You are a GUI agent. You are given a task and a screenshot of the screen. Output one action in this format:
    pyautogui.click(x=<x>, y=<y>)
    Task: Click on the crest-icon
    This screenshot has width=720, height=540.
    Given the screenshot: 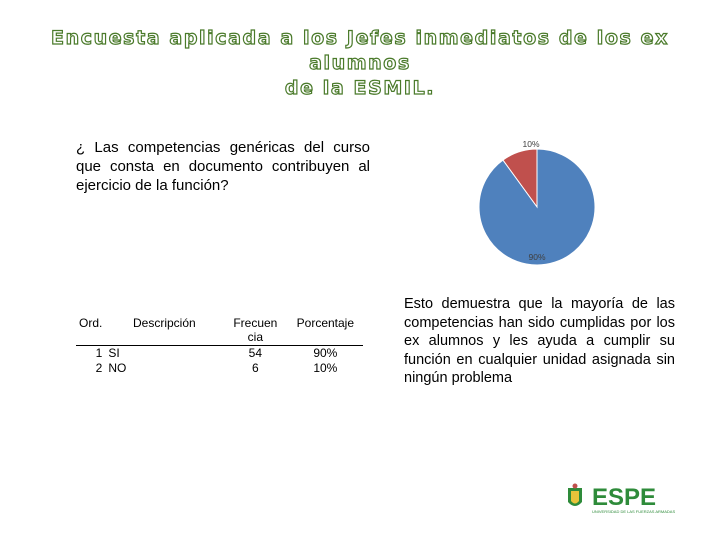 What is the action you would take?
    pyautogui.click(x=575, y=494)
    